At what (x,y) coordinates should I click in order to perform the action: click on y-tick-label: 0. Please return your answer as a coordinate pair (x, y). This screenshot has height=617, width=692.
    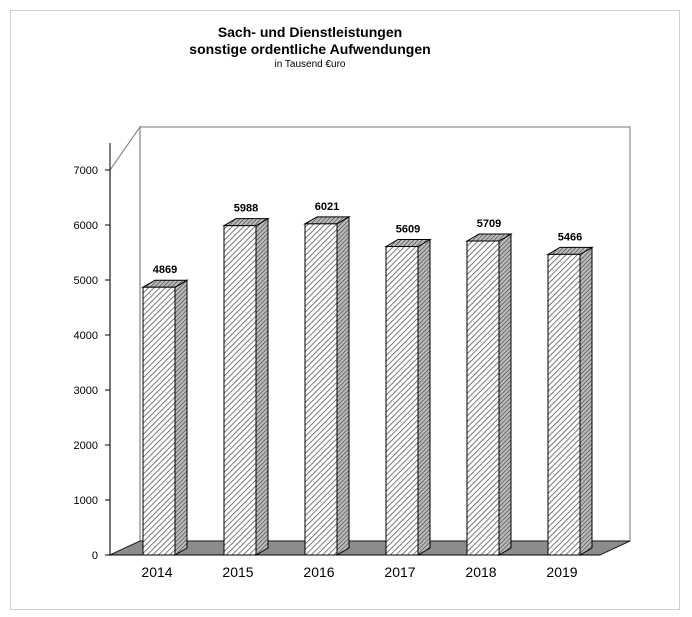
    Looking at the image, I should click on (95, 556).